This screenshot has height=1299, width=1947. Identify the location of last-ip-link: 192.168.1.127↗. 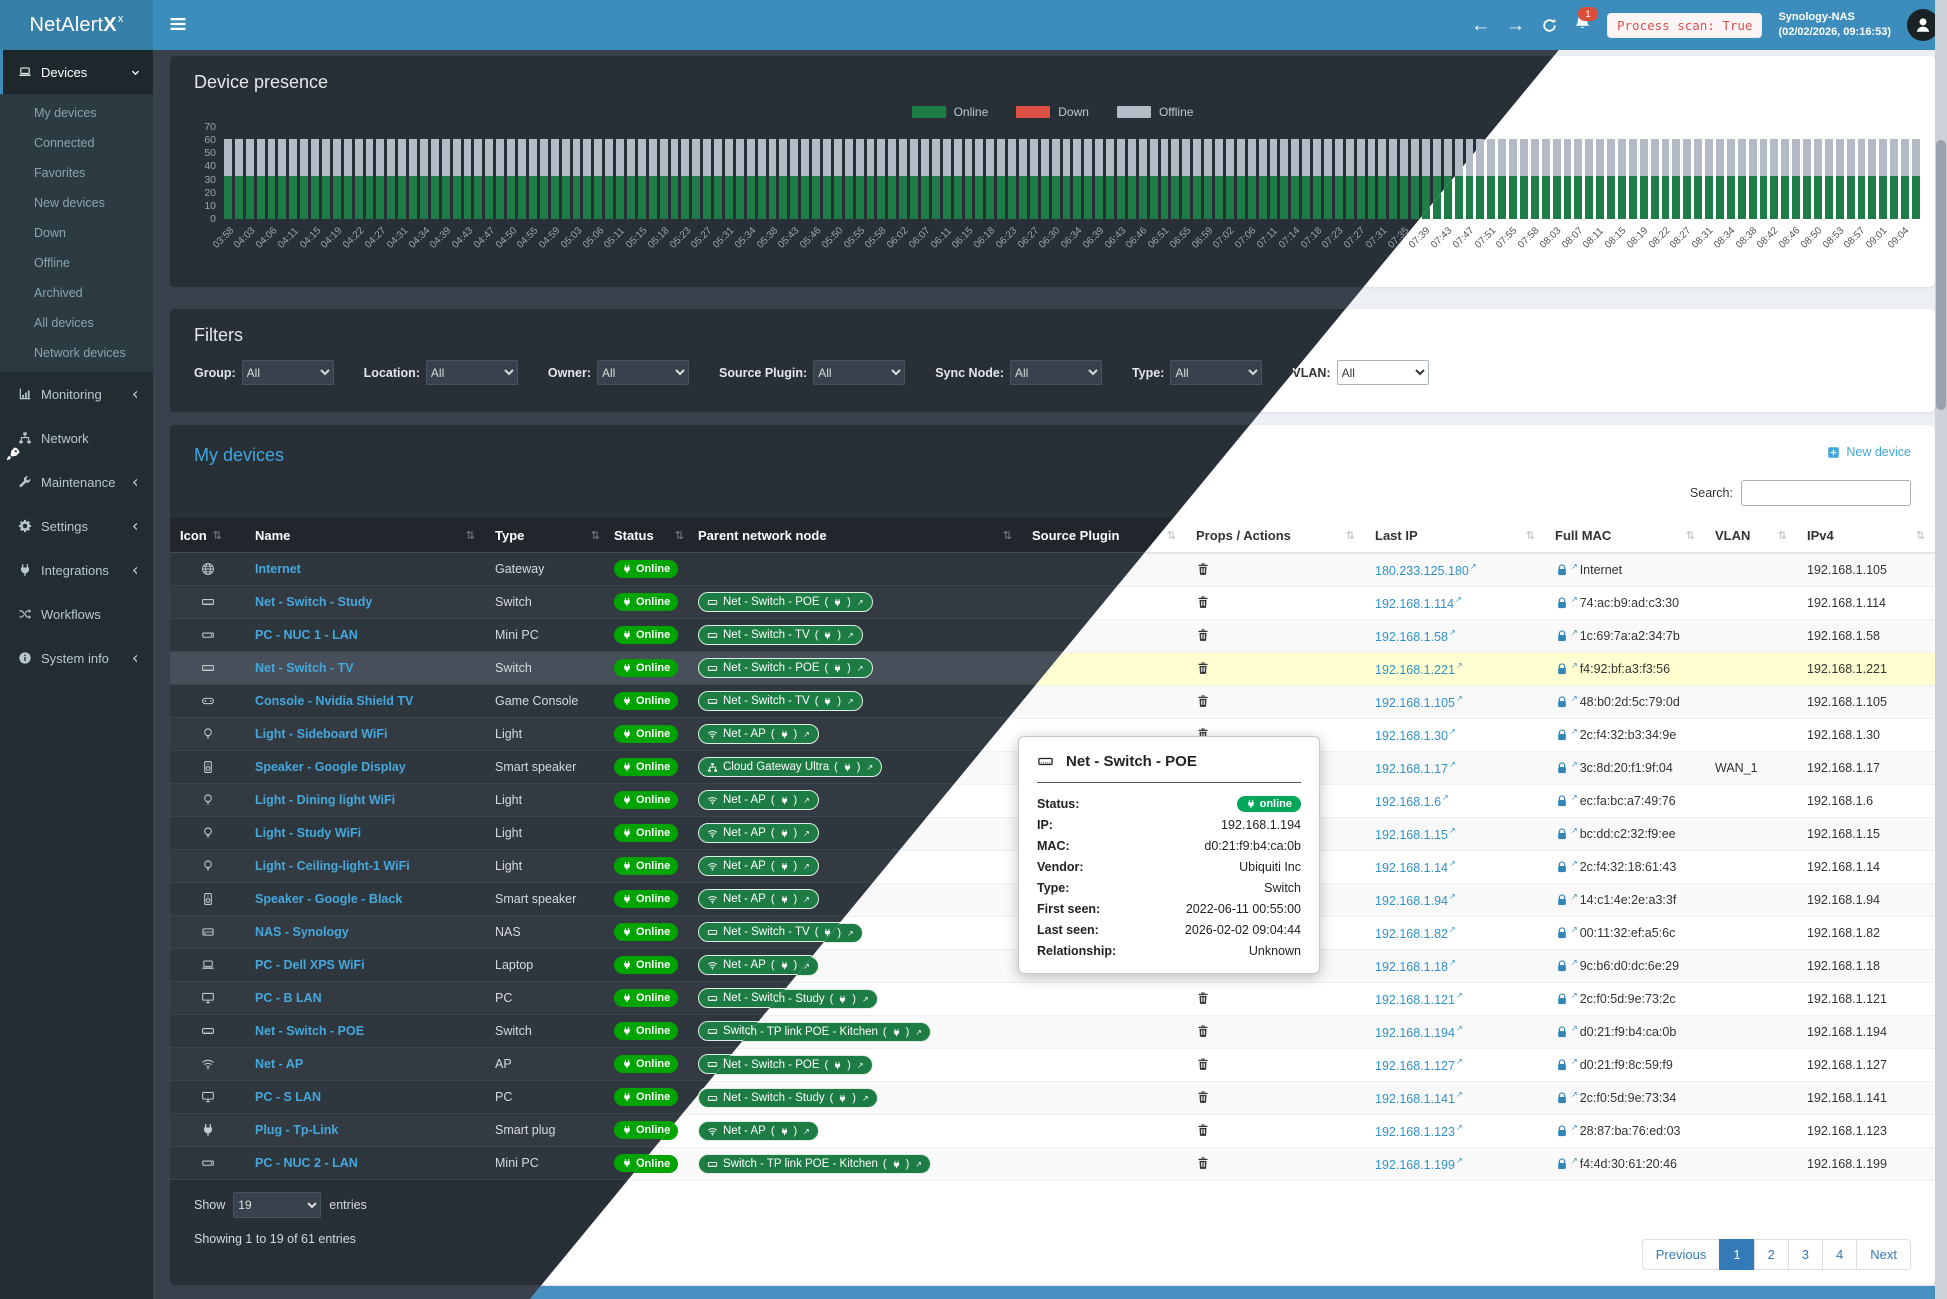
(1419, 1065).